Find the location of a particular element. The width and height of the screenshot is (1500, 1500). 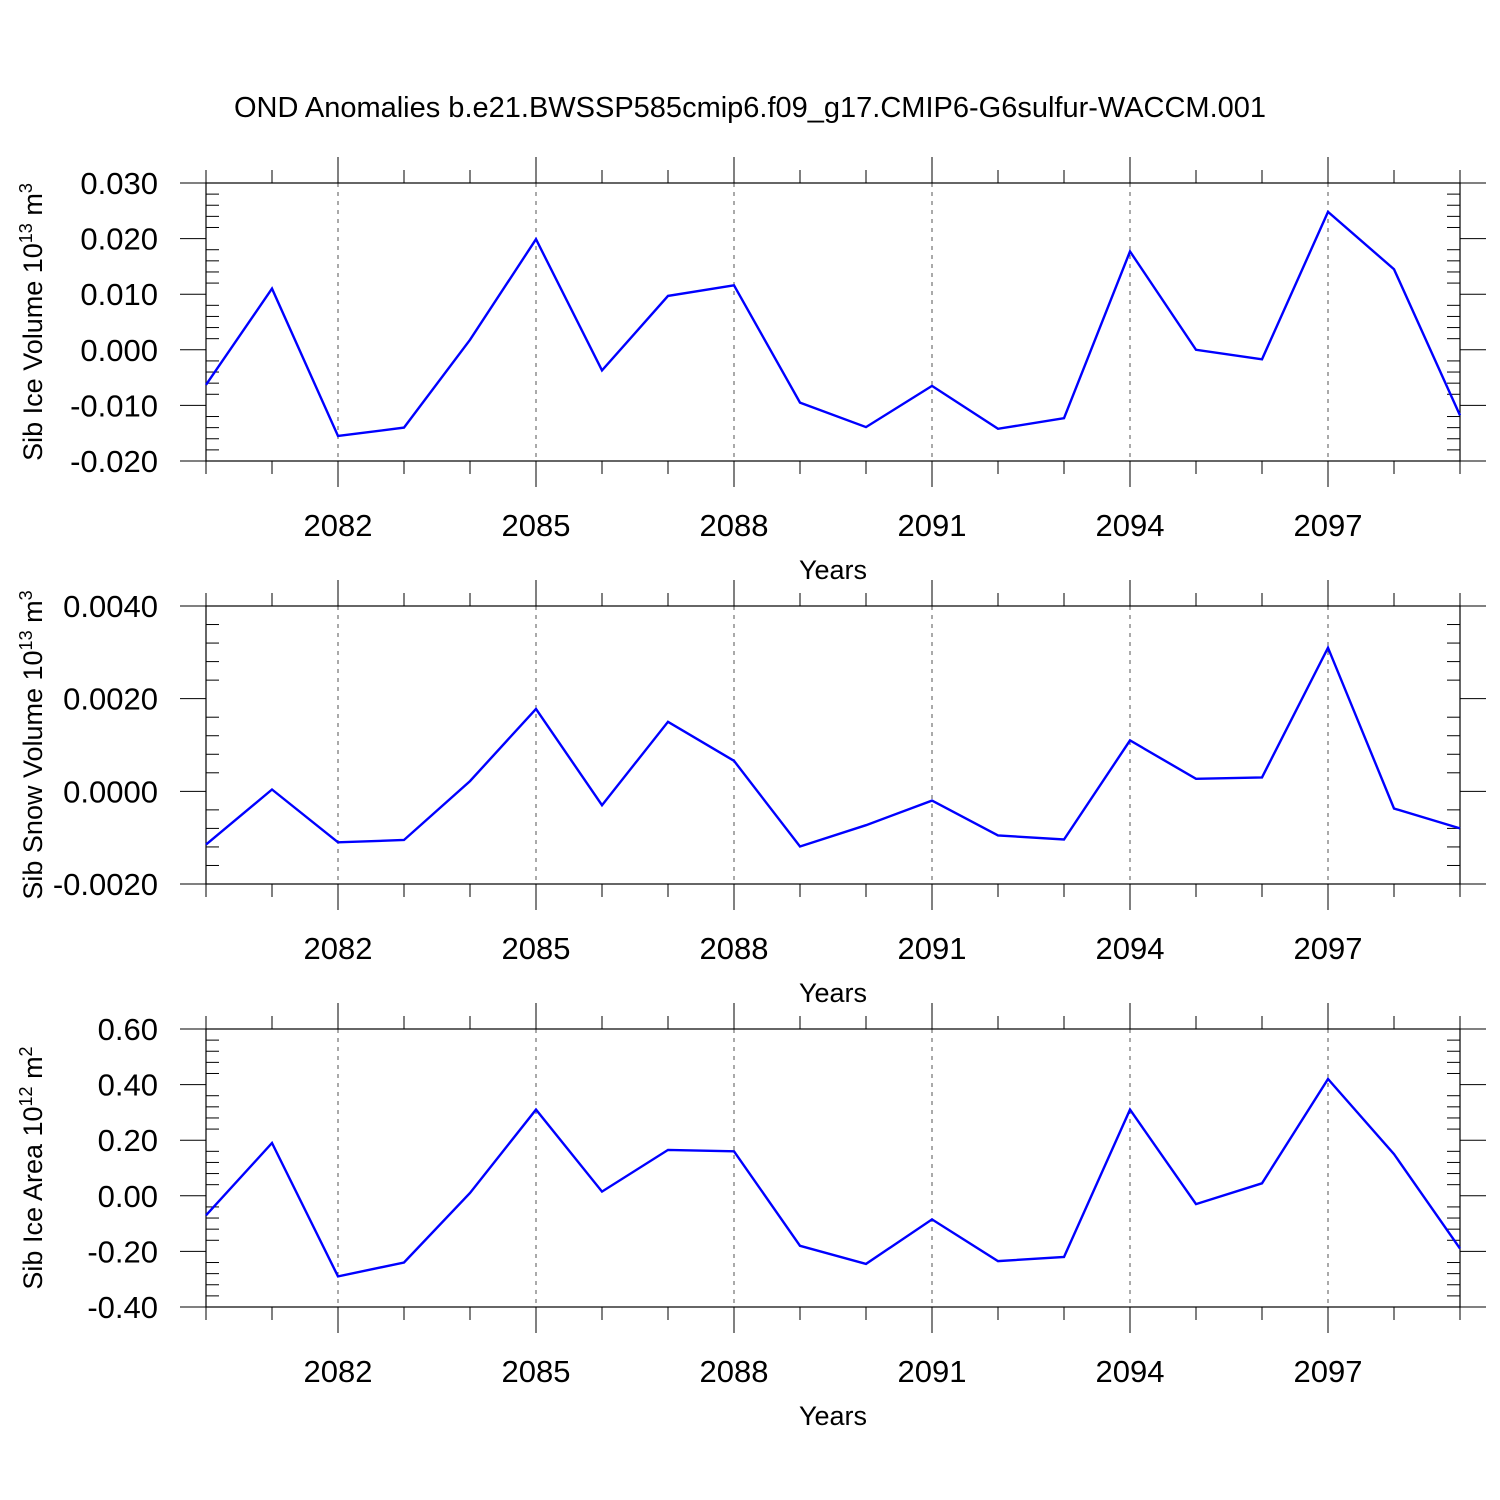

y-axis-label: Sib Ice Area 1012 m2 is located at coordinates (32, 1167).